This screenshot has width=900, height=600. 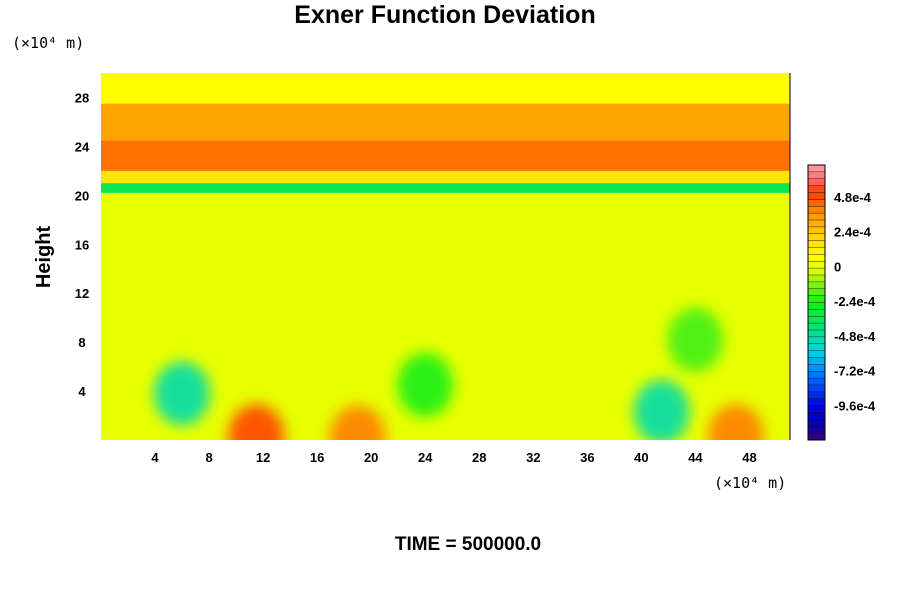 What do you see at coordinates (453, 457) in the screenshot?
I see `x-ticks: 4 8 12 16 20 24 28 32 36 40 44 48` at bounding box center [453, 457].